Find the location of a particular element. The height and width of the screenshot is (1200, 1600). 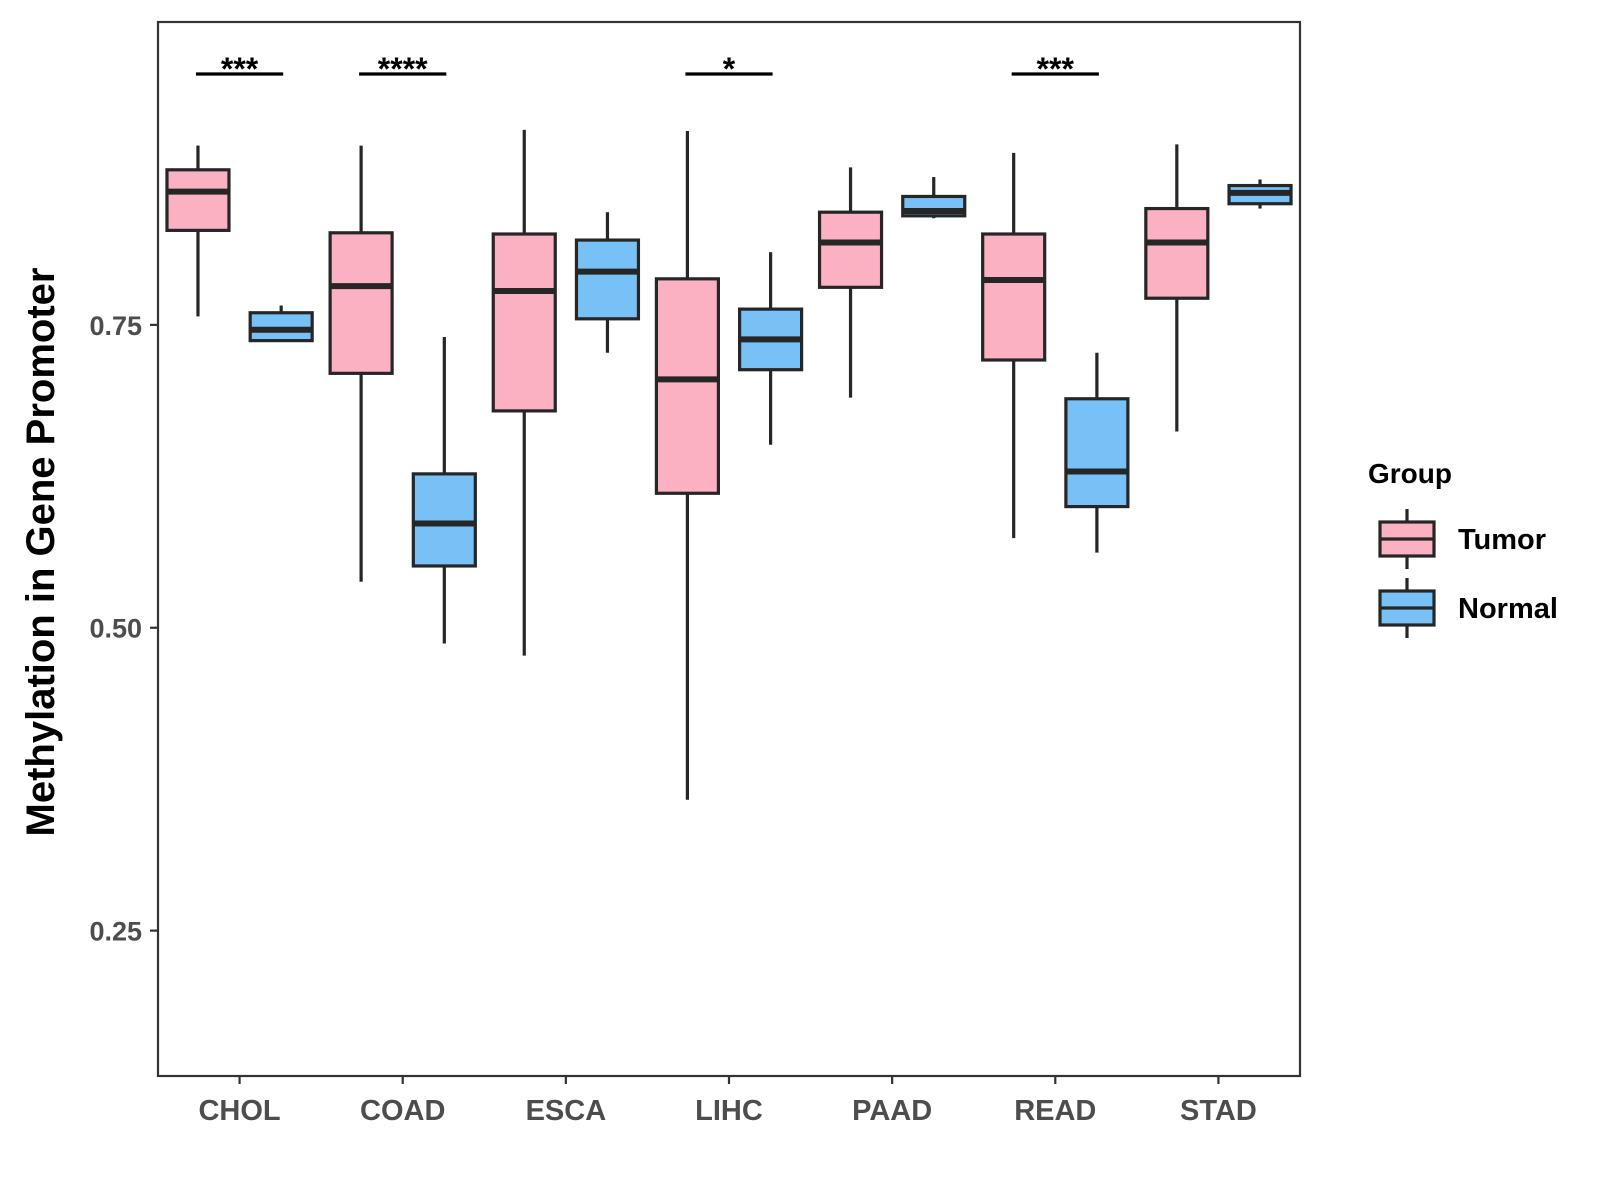

significance-label: **** is located at coordinates (403, 69).